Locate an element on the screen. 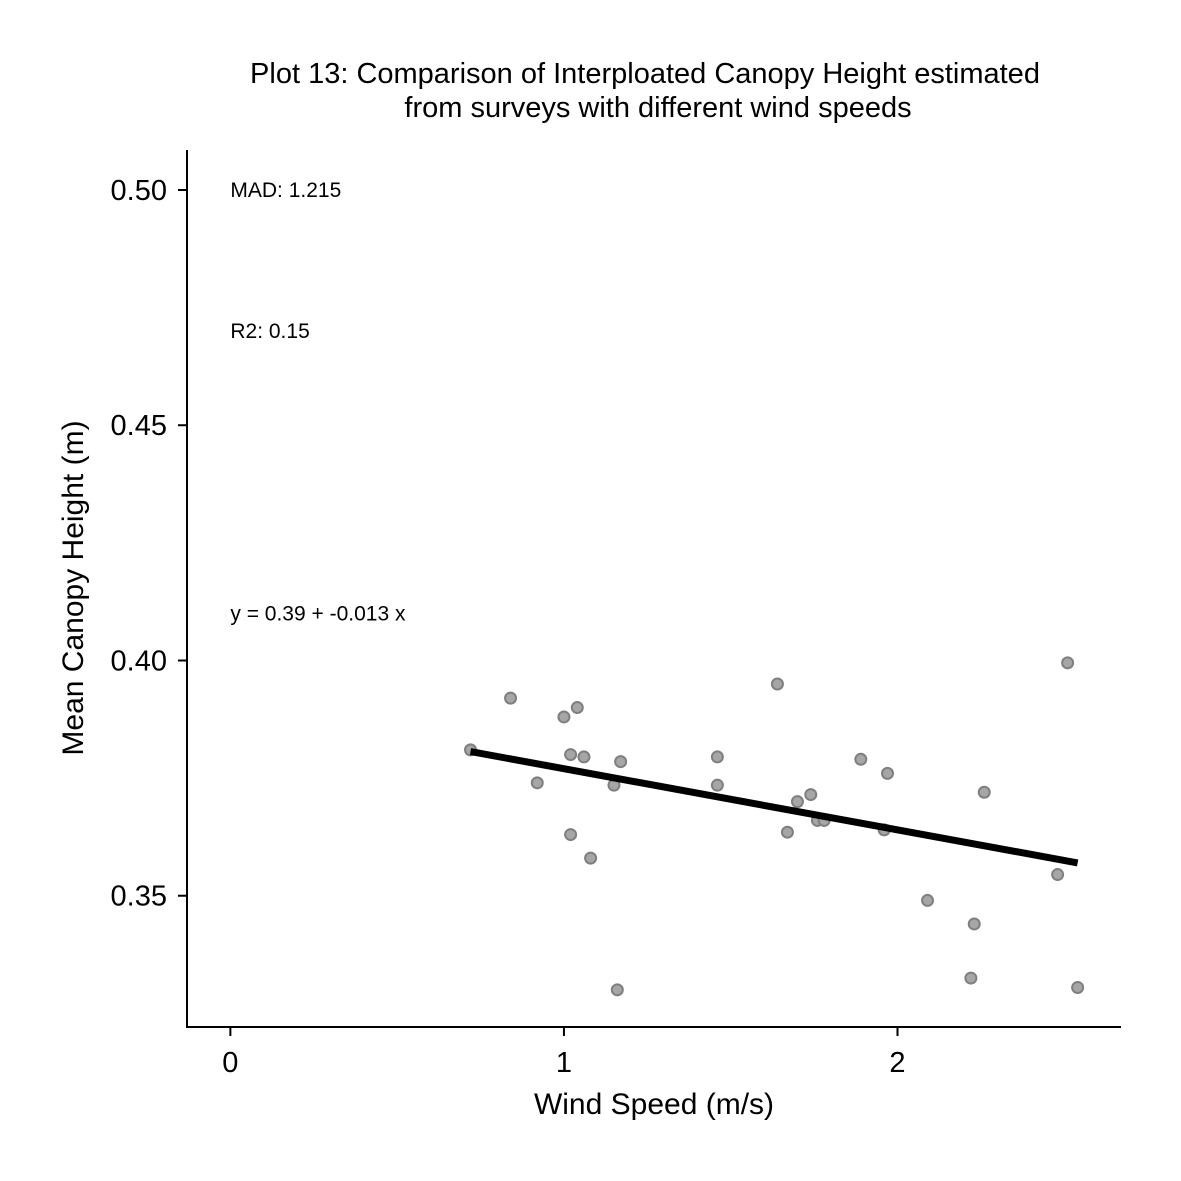  chart-title-line-2: from surveys with different wind speeds is located at coordinates (657, 108).